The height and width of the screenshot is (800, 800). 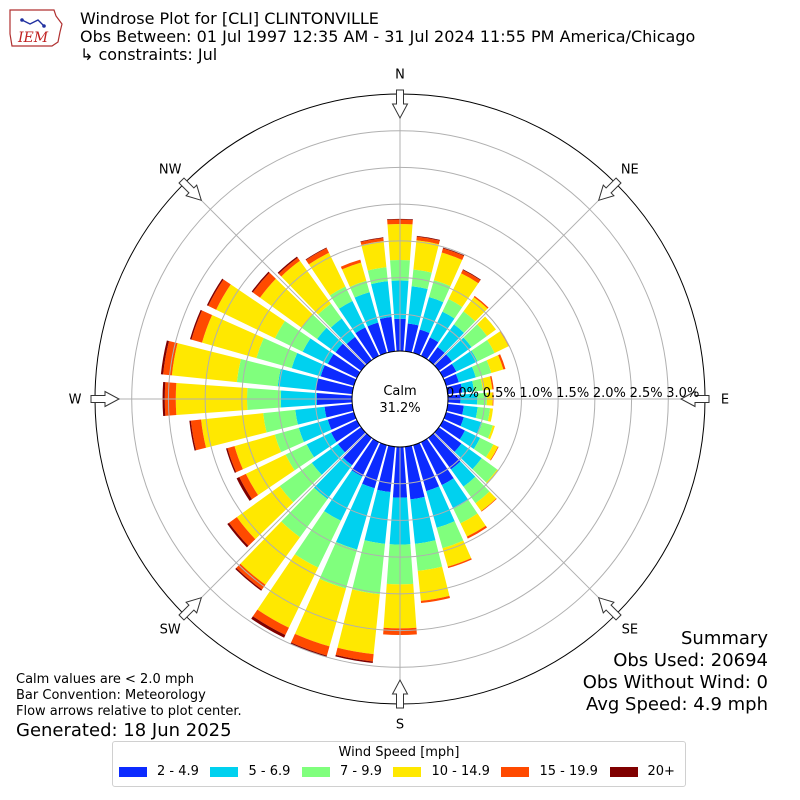 I want to click on radial-tick-label: 3.0%, so click(x=682, y=393).